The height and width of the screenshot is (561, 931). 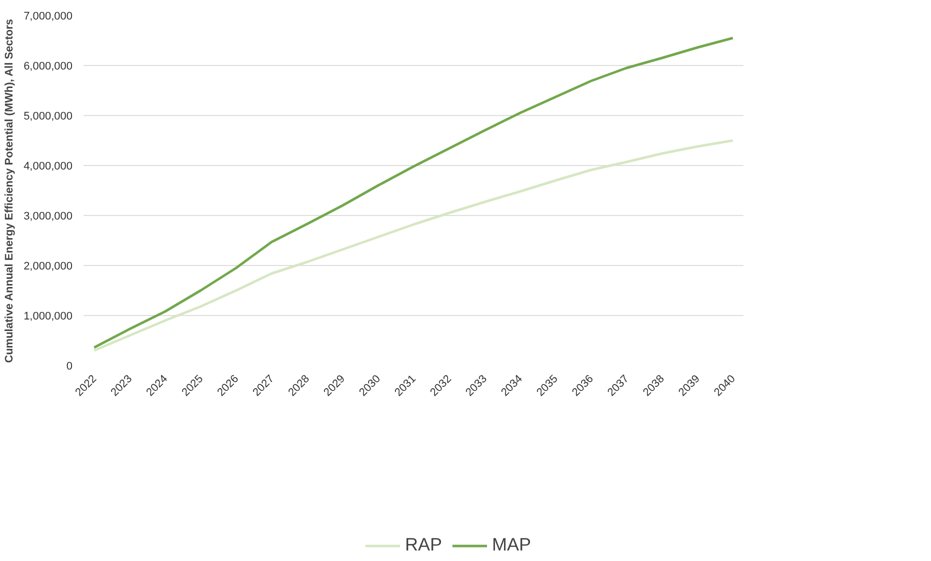 What do you see at coordinates (48, 316) in the screenshot?
I see `y-tick-label: 1,000,000` at bounding box center [48, 316].